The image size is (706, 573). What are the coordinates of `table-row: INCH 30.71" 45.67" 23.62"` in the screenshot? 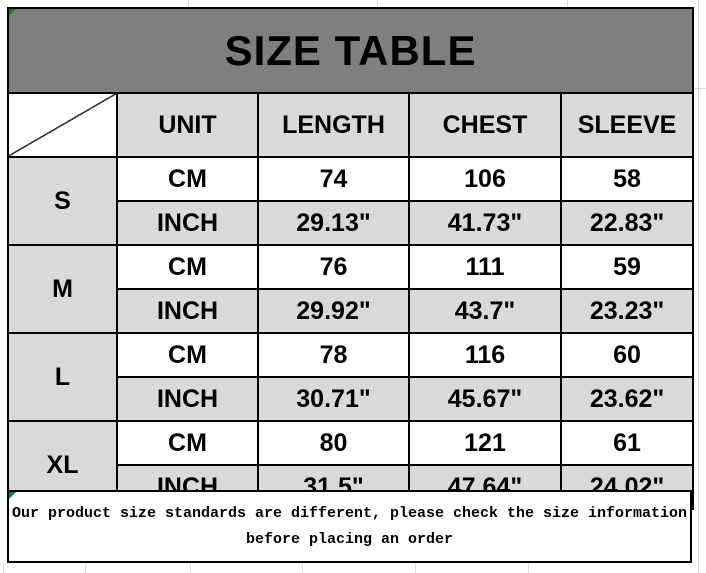 It's located at (351, 399).